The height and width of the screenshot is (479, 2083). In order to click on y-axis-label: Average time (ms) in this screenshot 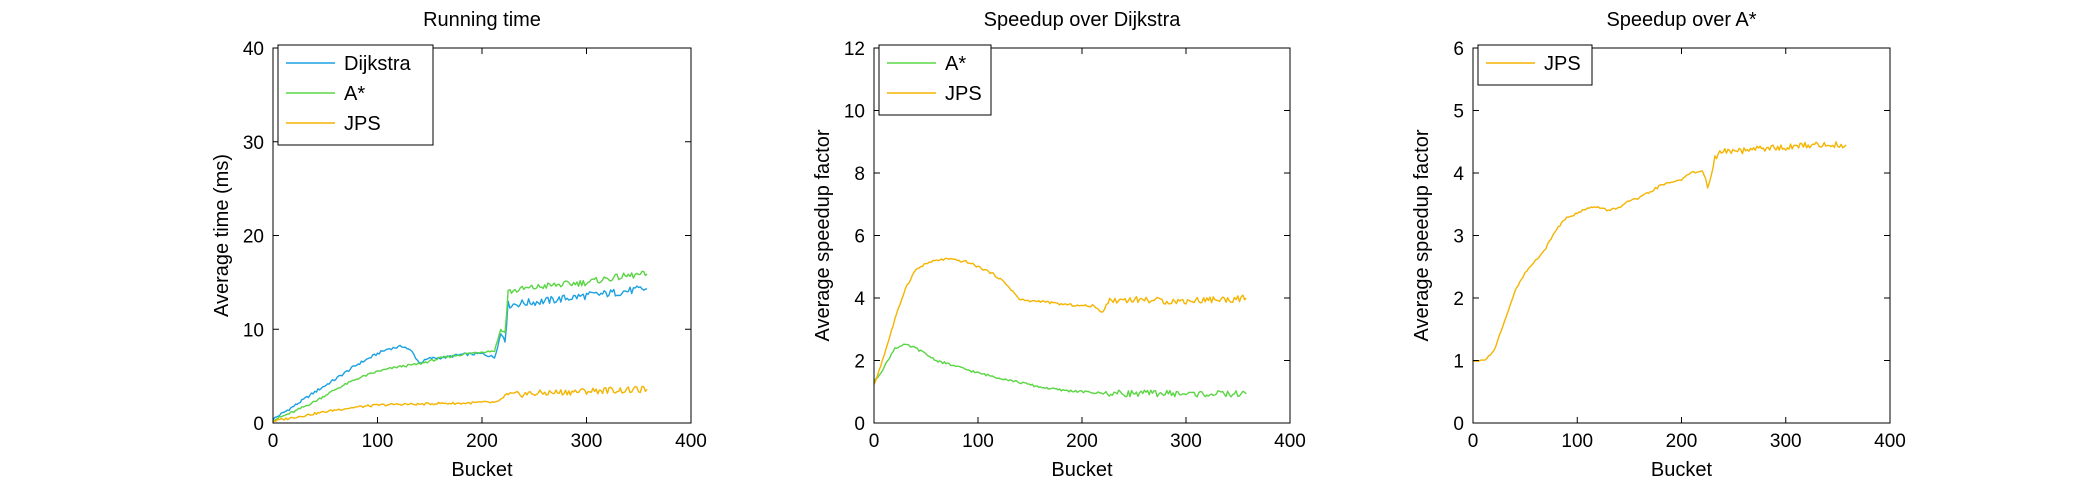, I will do `click(222, 235)`.